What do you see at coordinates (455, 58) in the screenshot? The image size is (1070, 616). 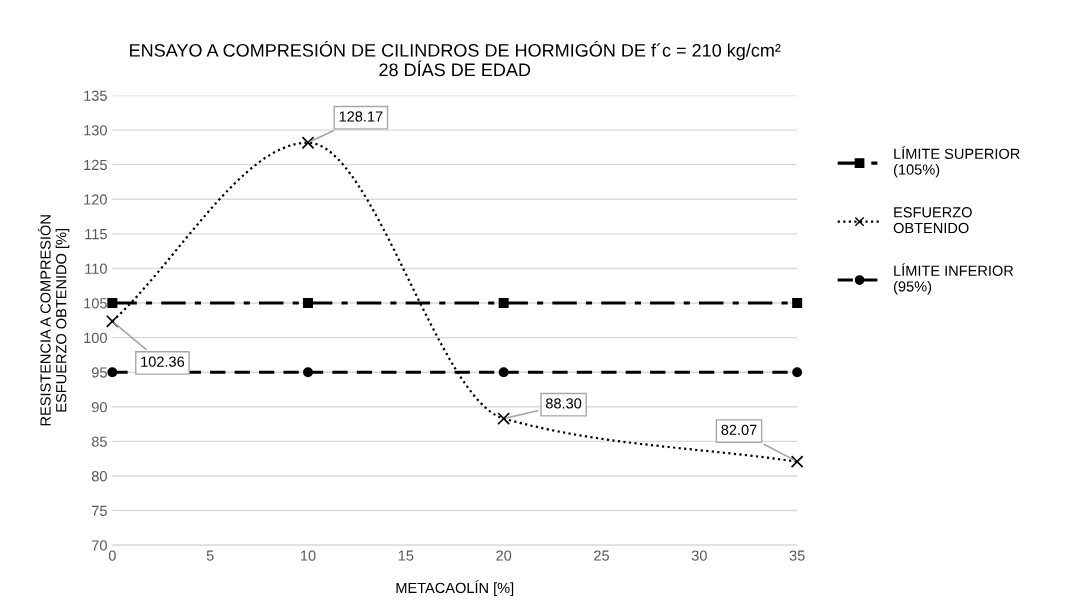 I see `chart-title: ENSAYO A COMPRESIÓN DE CILINDROS DE HORMIGÓN DE f´c = 210 kg/cm² 28 DÍAS DE EDAD` at bounding box center [455, 58].